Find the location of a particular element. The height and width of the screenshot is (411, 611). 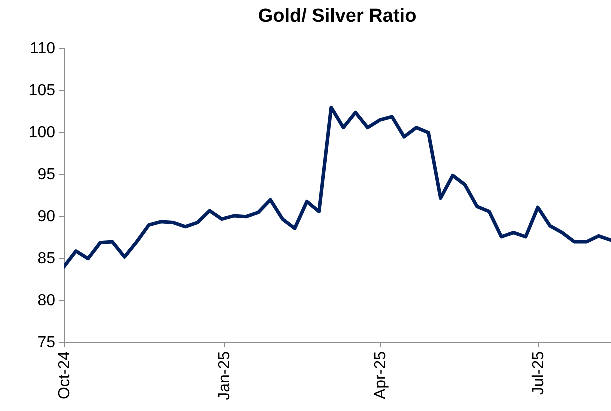

y-tick-label: 80 is located at coordinates (47, 301).